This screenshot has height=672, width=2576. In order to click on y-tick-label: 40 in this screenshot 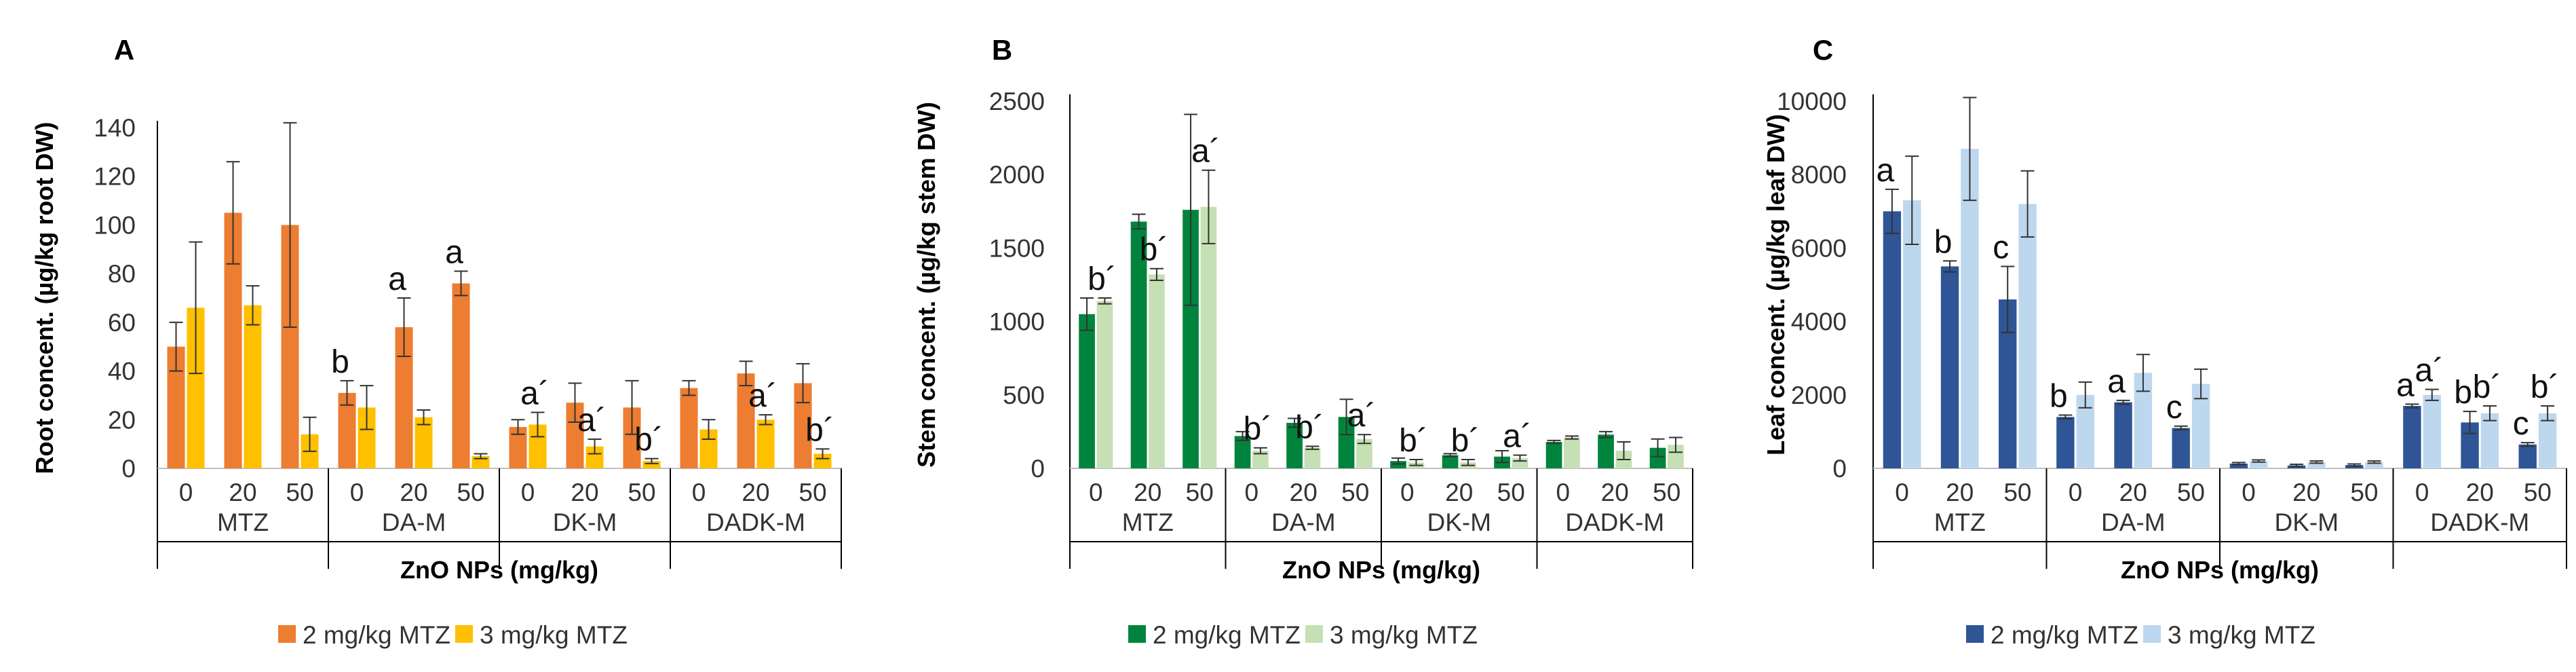, I will do `click(122, 372)`.